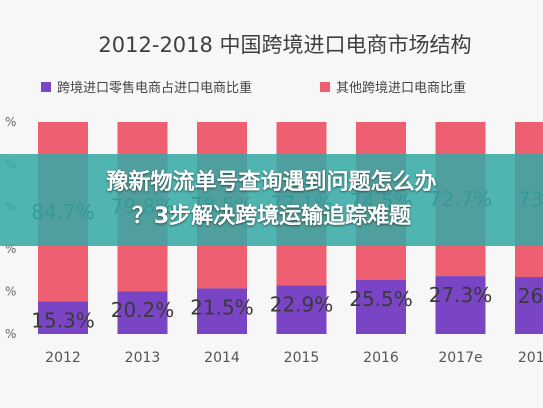  I want to click on bar-retail-2012, so click(63, 317).